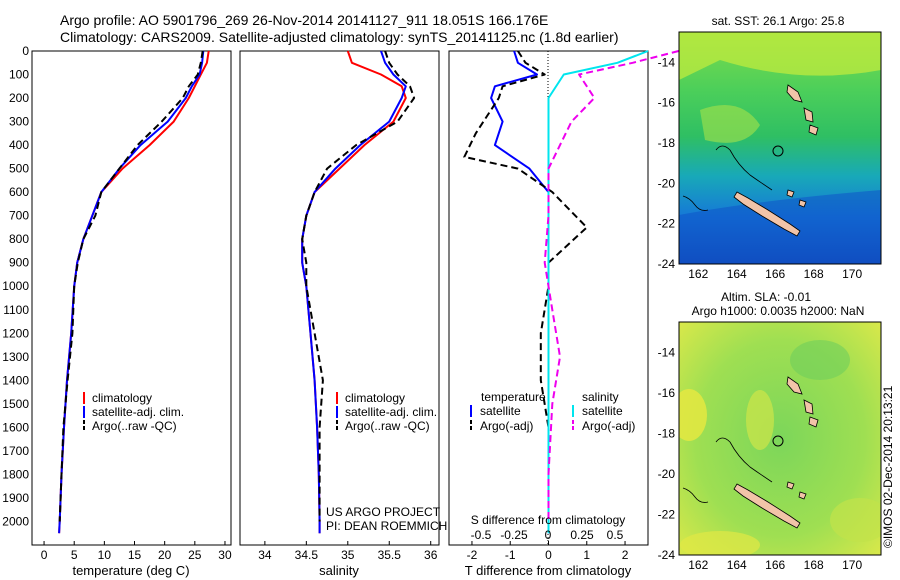 This screenshot has height=580, width=900. Describe the element at coordinates (582, 535) in the screenshot. I see `s-tick-label: 0.25` at that location.